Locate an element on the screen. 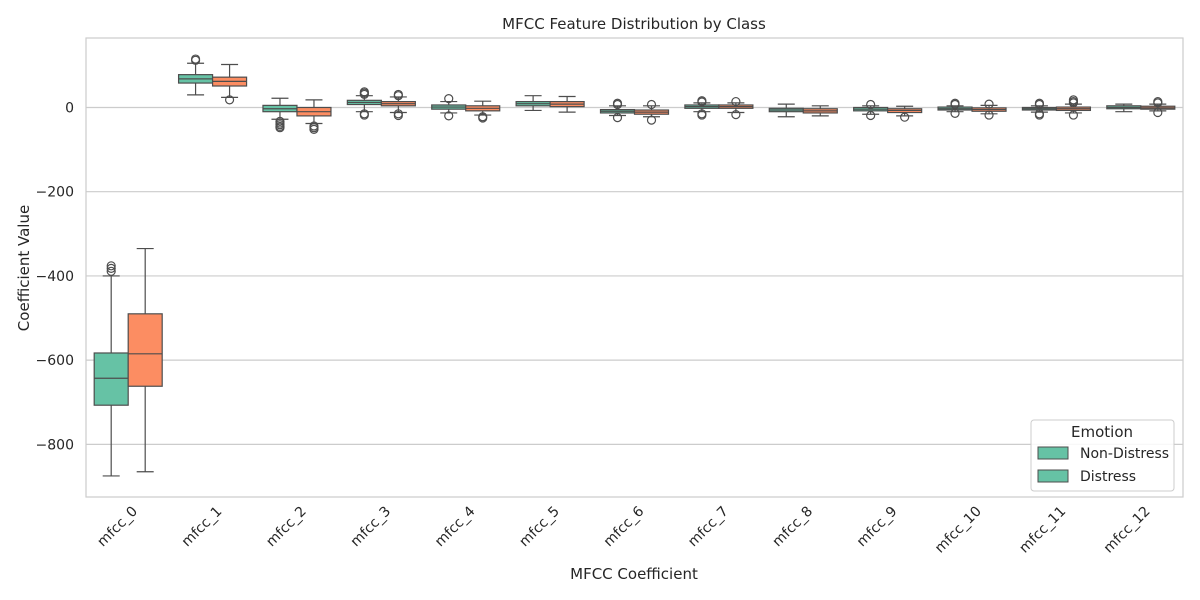  y-tick-label: −400 is located at coordinates (55, 277).